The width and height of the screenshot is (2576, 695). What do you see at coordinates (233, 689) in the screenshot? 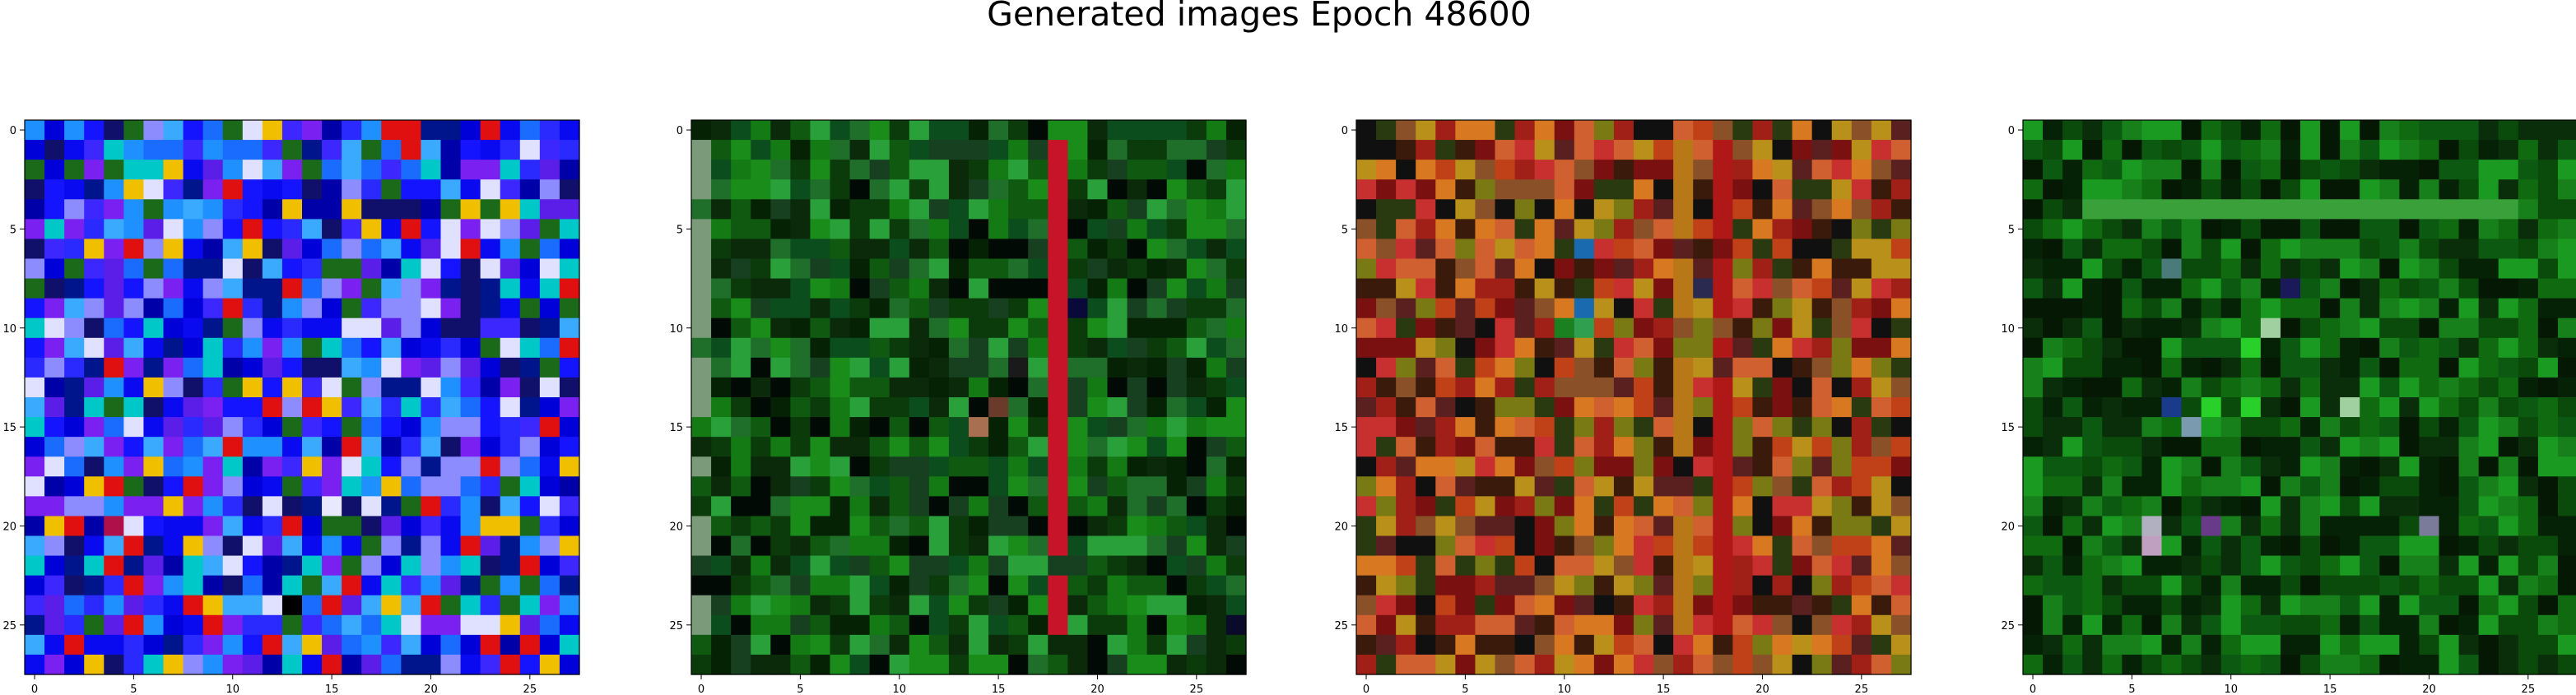
I see `x-tick-label: 10` at bounding box center [233, 689].